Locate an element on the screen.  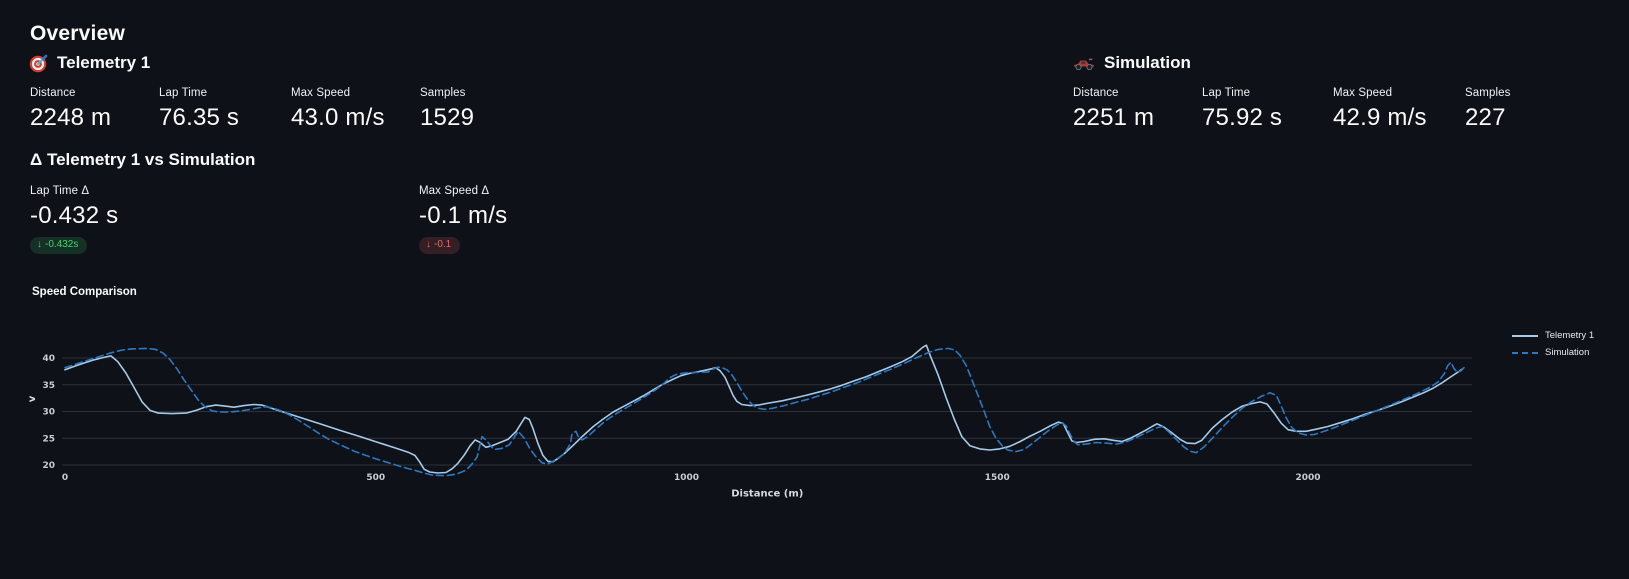
metric-value: 227 is located at coordinates (1485, 117).